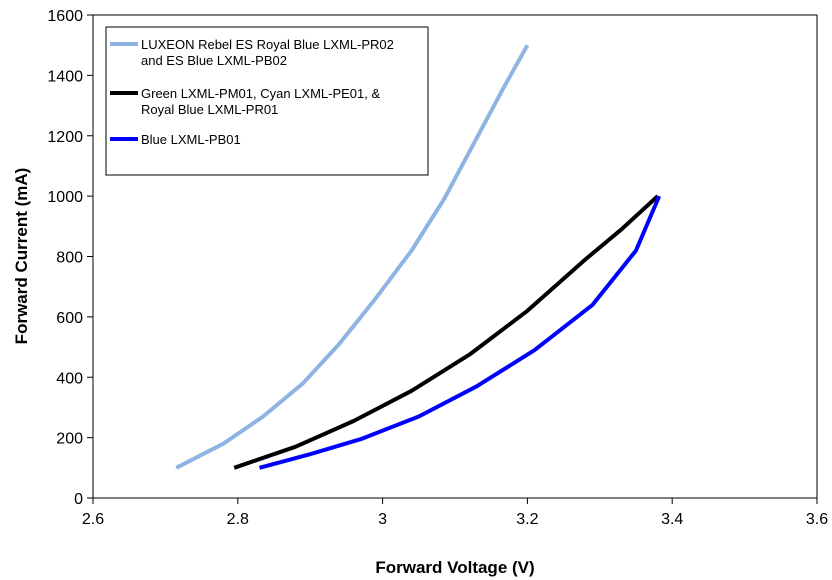 The height and width of the screenshot is (580, 832). What do you see at coordinates (672, 519) in the screenshot?
I see `x-tick-label: 3.4` at bounding box center [672, 519].